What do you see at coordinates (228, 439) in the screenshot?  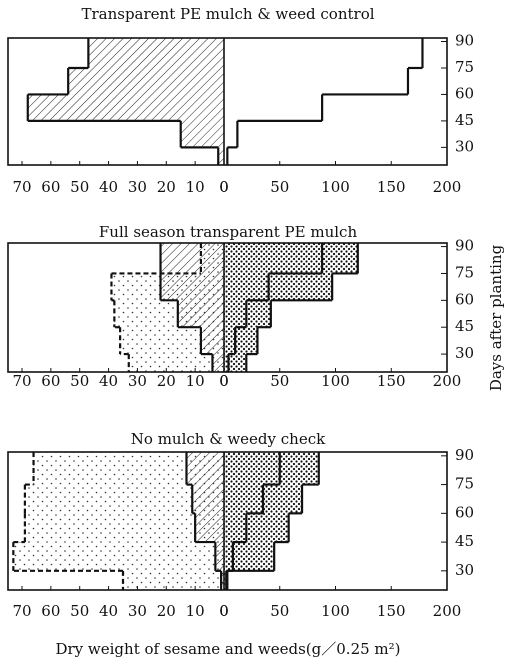 I see `chart-title: No mulch & weedy check` at bounding box center [228, 439].